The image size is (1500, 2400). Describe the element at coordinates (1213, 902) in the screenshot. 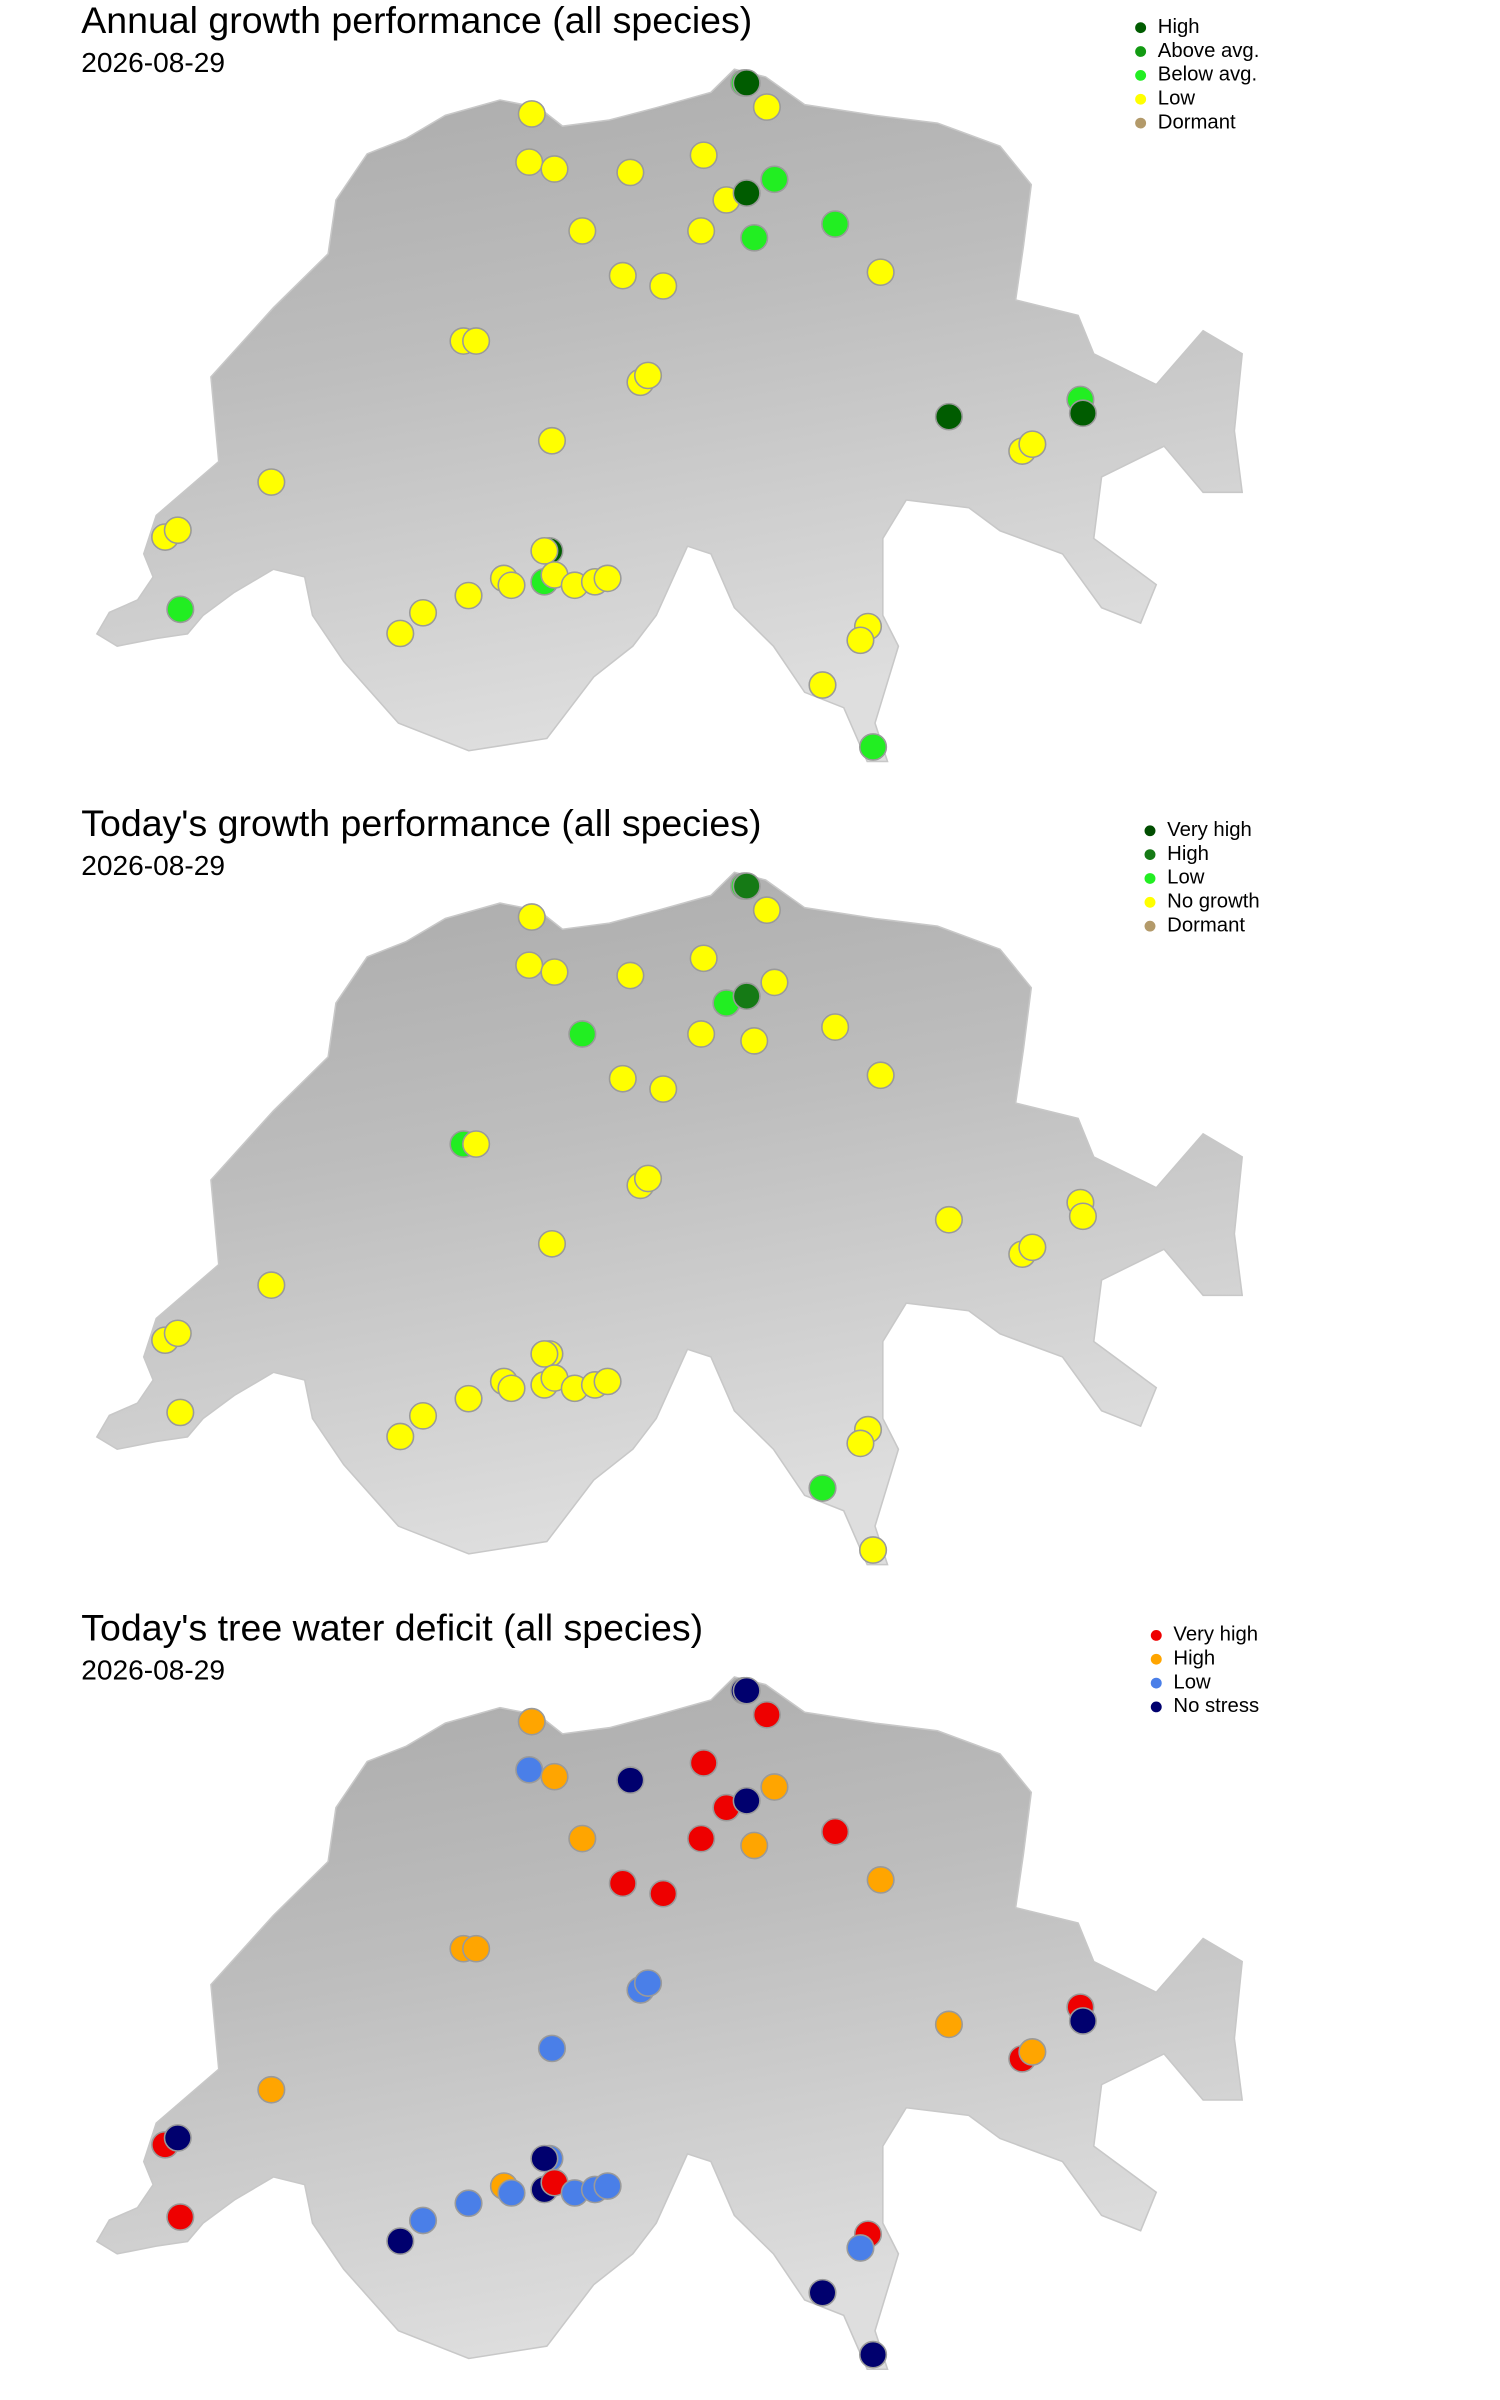

I see `legend-label: No growth` at that location.